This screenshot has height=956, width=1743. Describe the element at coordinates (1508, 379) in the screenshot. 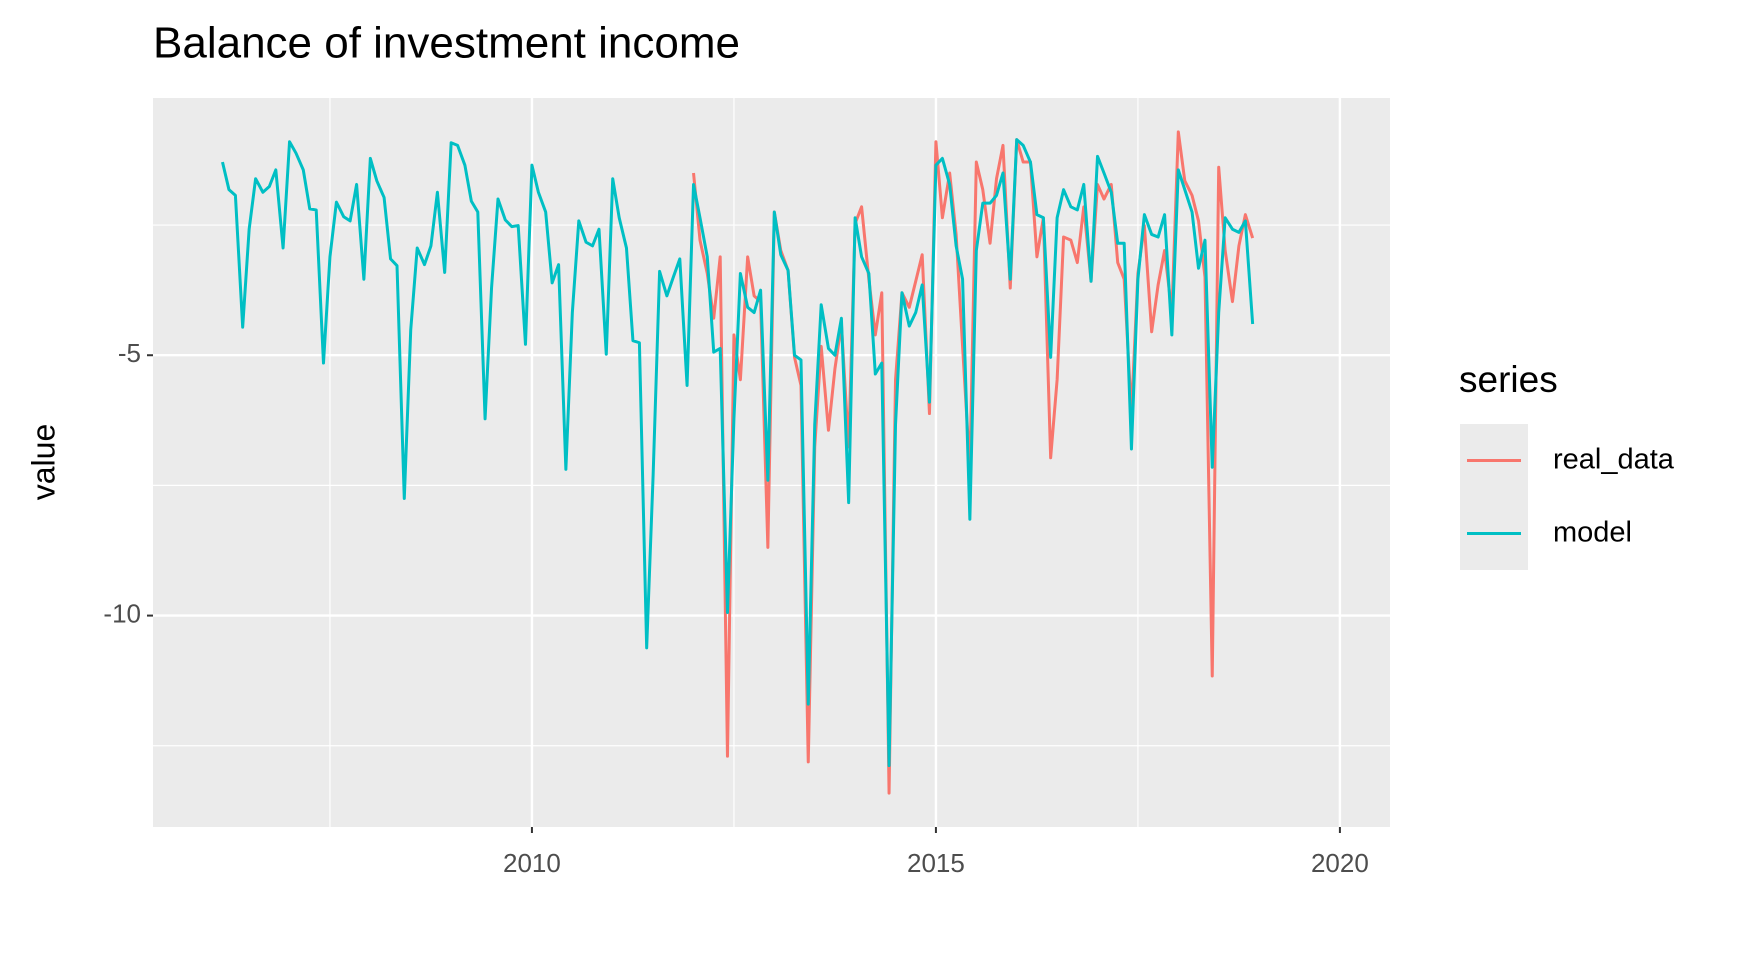

I see `legend-title: series` at that location.